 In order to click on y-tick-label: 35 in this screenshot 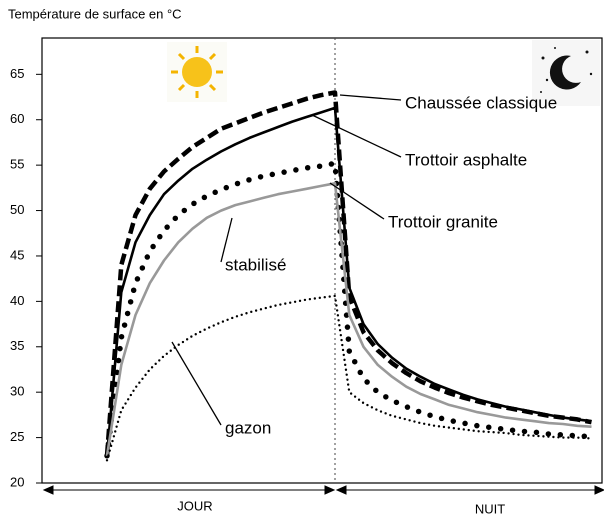, I will do `click(17, 345)`.